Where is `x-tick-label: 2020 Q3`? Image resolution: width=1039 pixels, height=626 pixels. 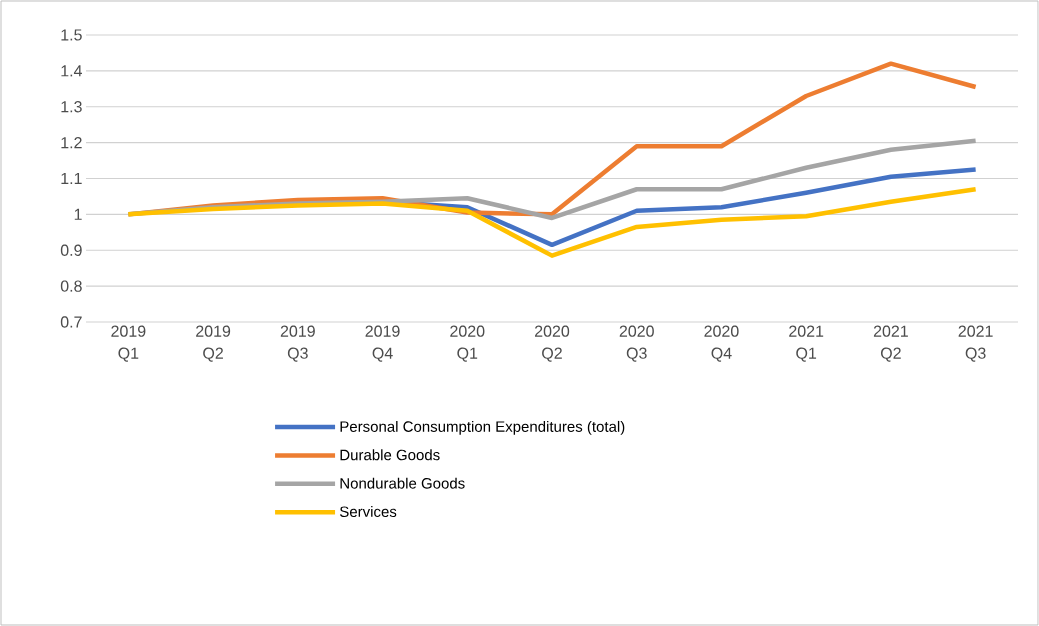 x-tick-label: 2020 Q3 is located at coordinates (636, 343).